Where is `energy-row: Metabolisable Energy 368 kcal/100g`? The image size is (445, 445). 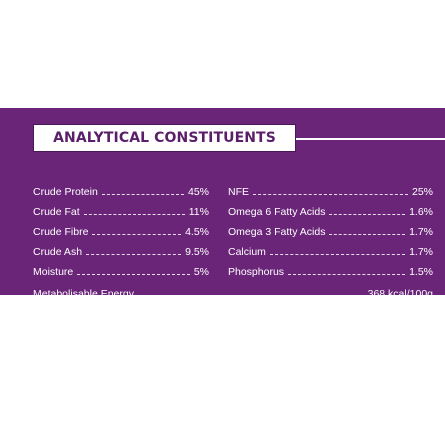
energy-row: Metabolisable Energy 368 kcal/100g is located at coordinates (233, 290).